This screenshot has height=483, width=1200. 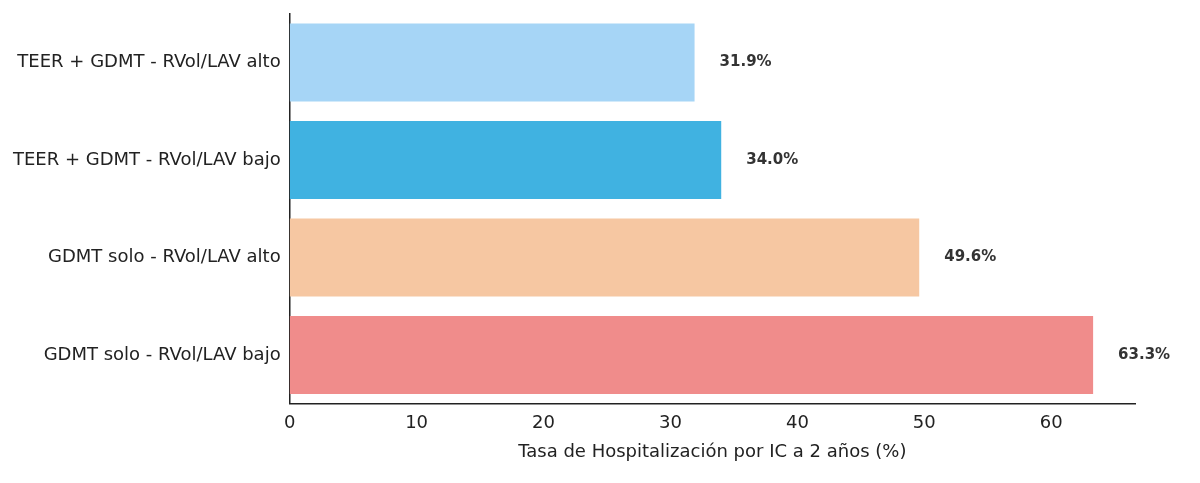 What do you see at coordinates (1051, 422) in the screenshot?
I see `x-tick-label: 60` at bounding box center [1051, 422].